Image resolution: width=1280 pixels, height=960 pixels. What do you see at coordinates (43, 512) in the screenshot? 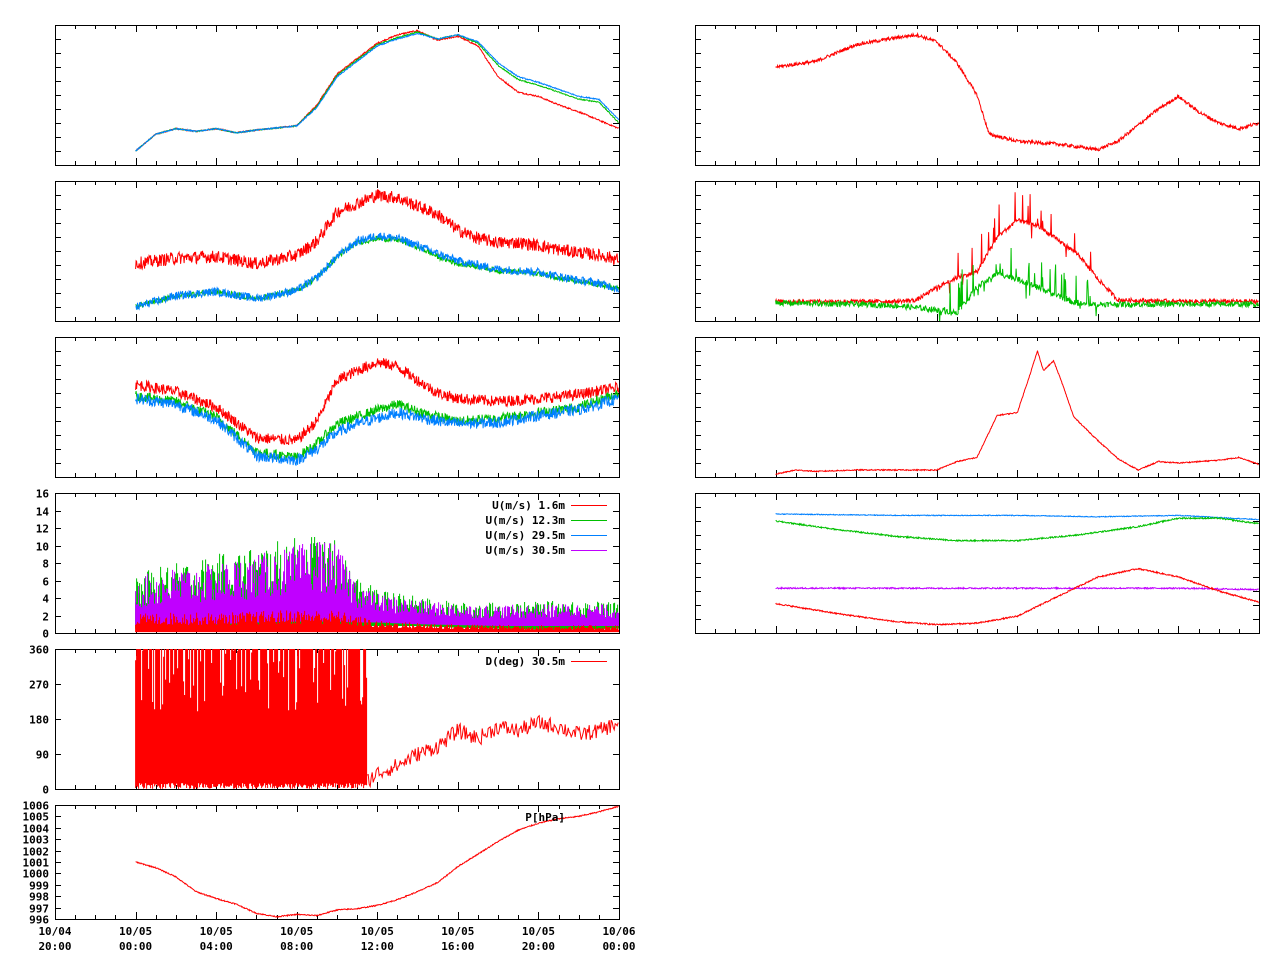
I see `y-tick-label: 14` at bounding box center [43, 512].